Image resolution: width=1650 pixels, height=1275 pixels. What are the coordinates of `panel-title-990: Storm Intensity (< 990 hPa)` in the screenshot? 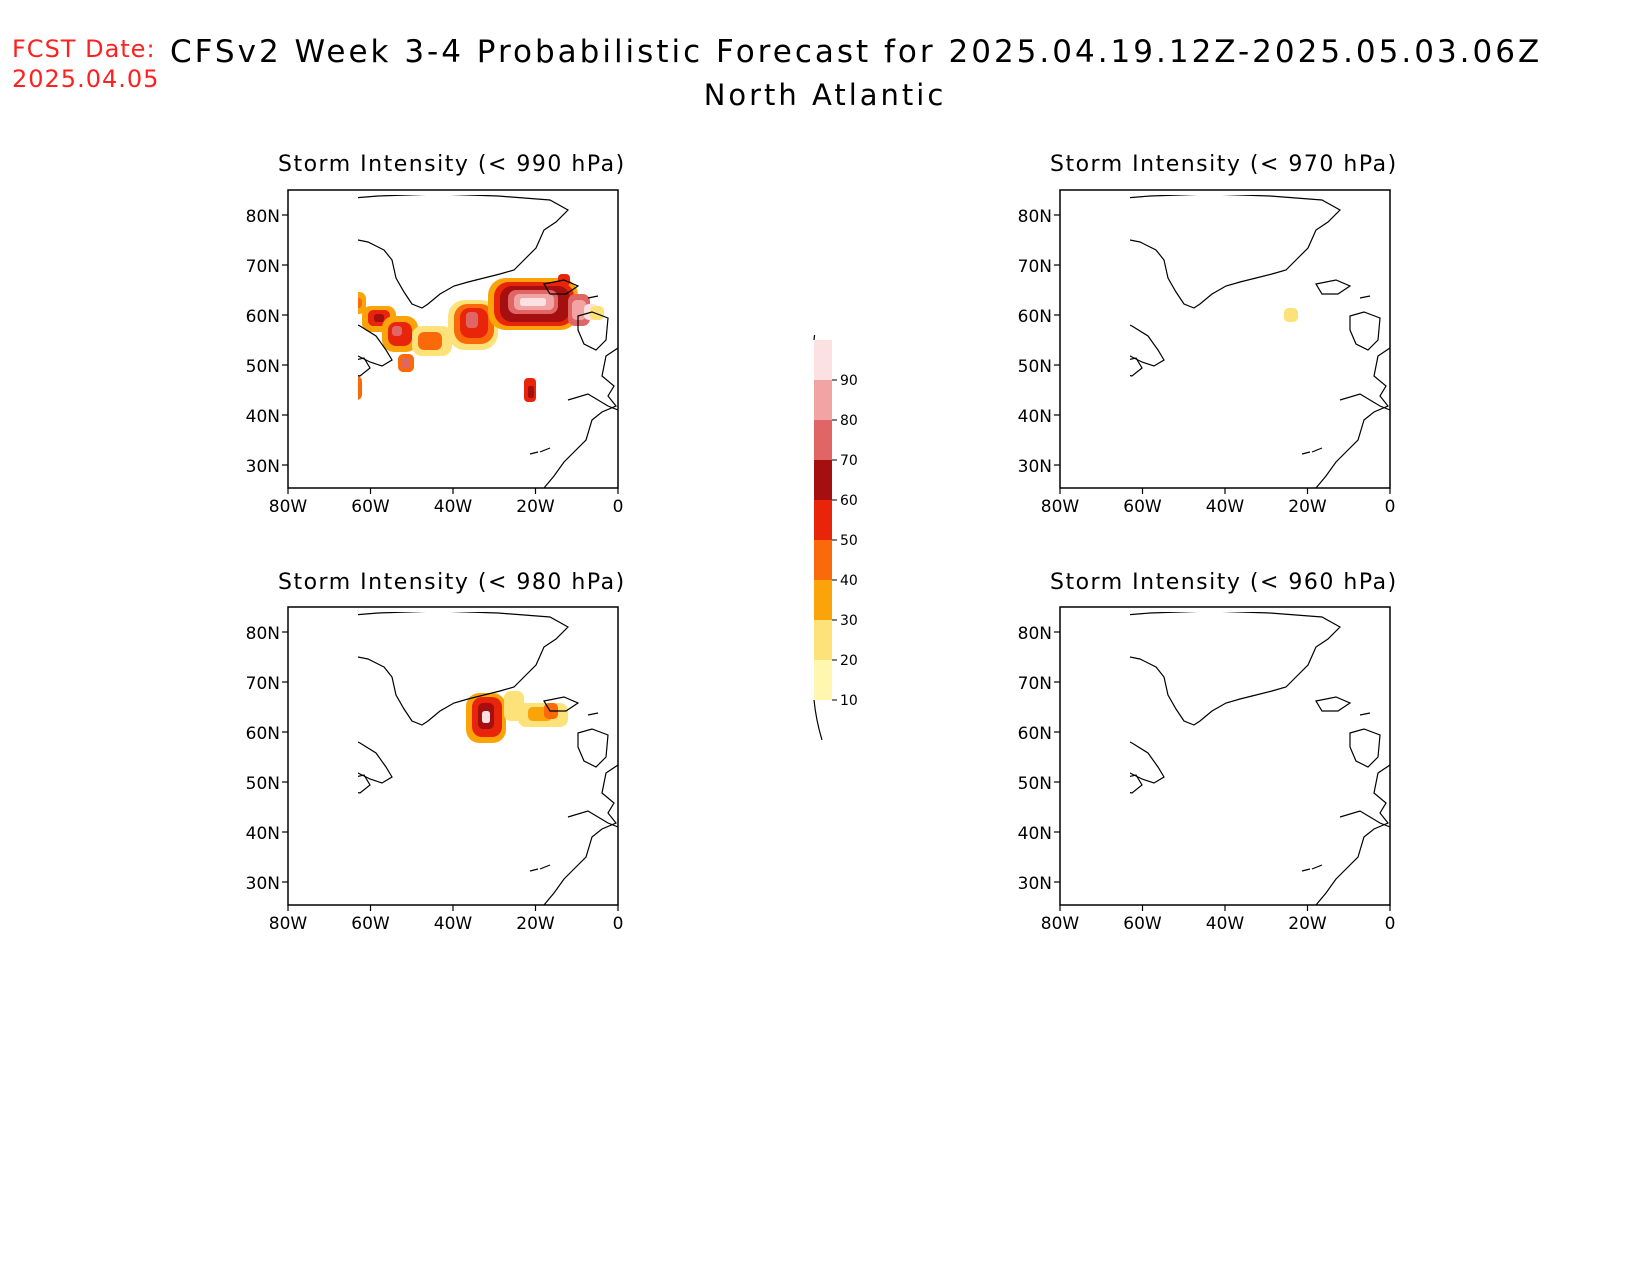 It's located at (452, 164).